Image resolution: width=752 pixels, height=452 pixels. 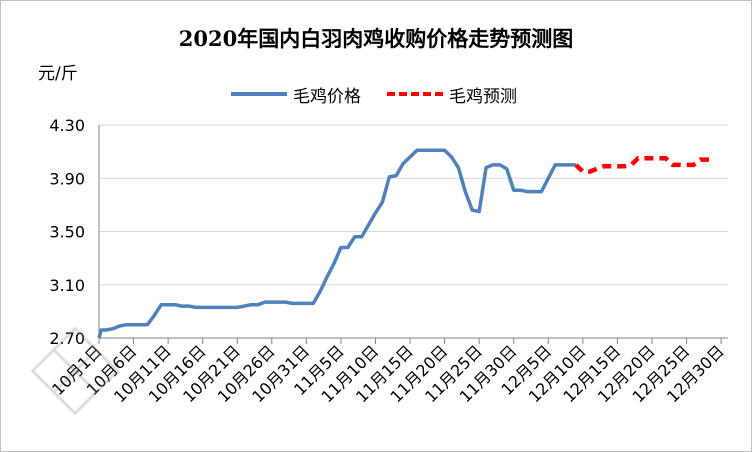 I want to click on y-tick-label: 2.70, so click(x=67, y=338).